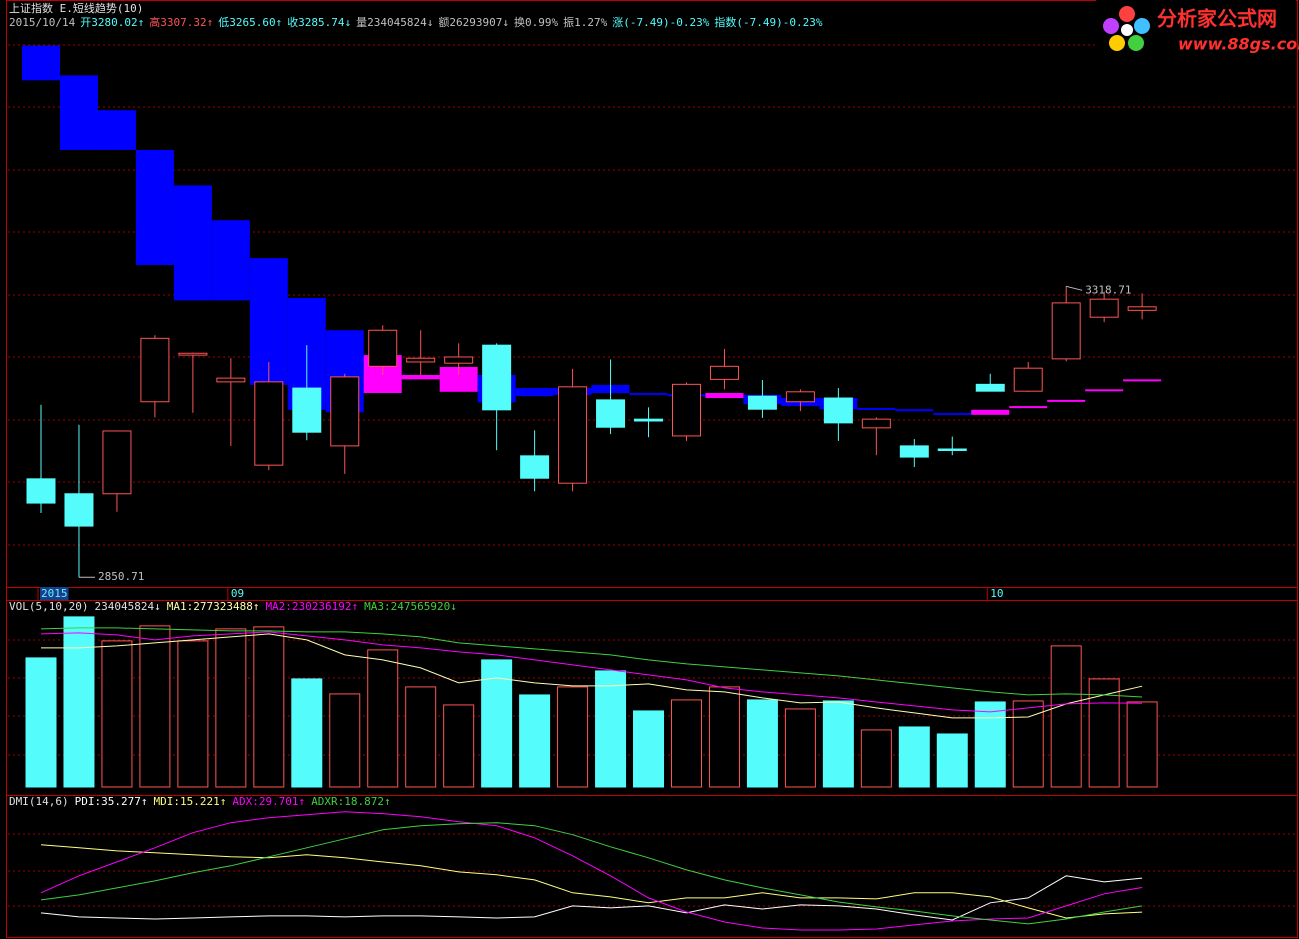  Describe the element at coordinates (48, 606) in the screenshot. I see `legend-item: VOL(5,10,20)` at that location.